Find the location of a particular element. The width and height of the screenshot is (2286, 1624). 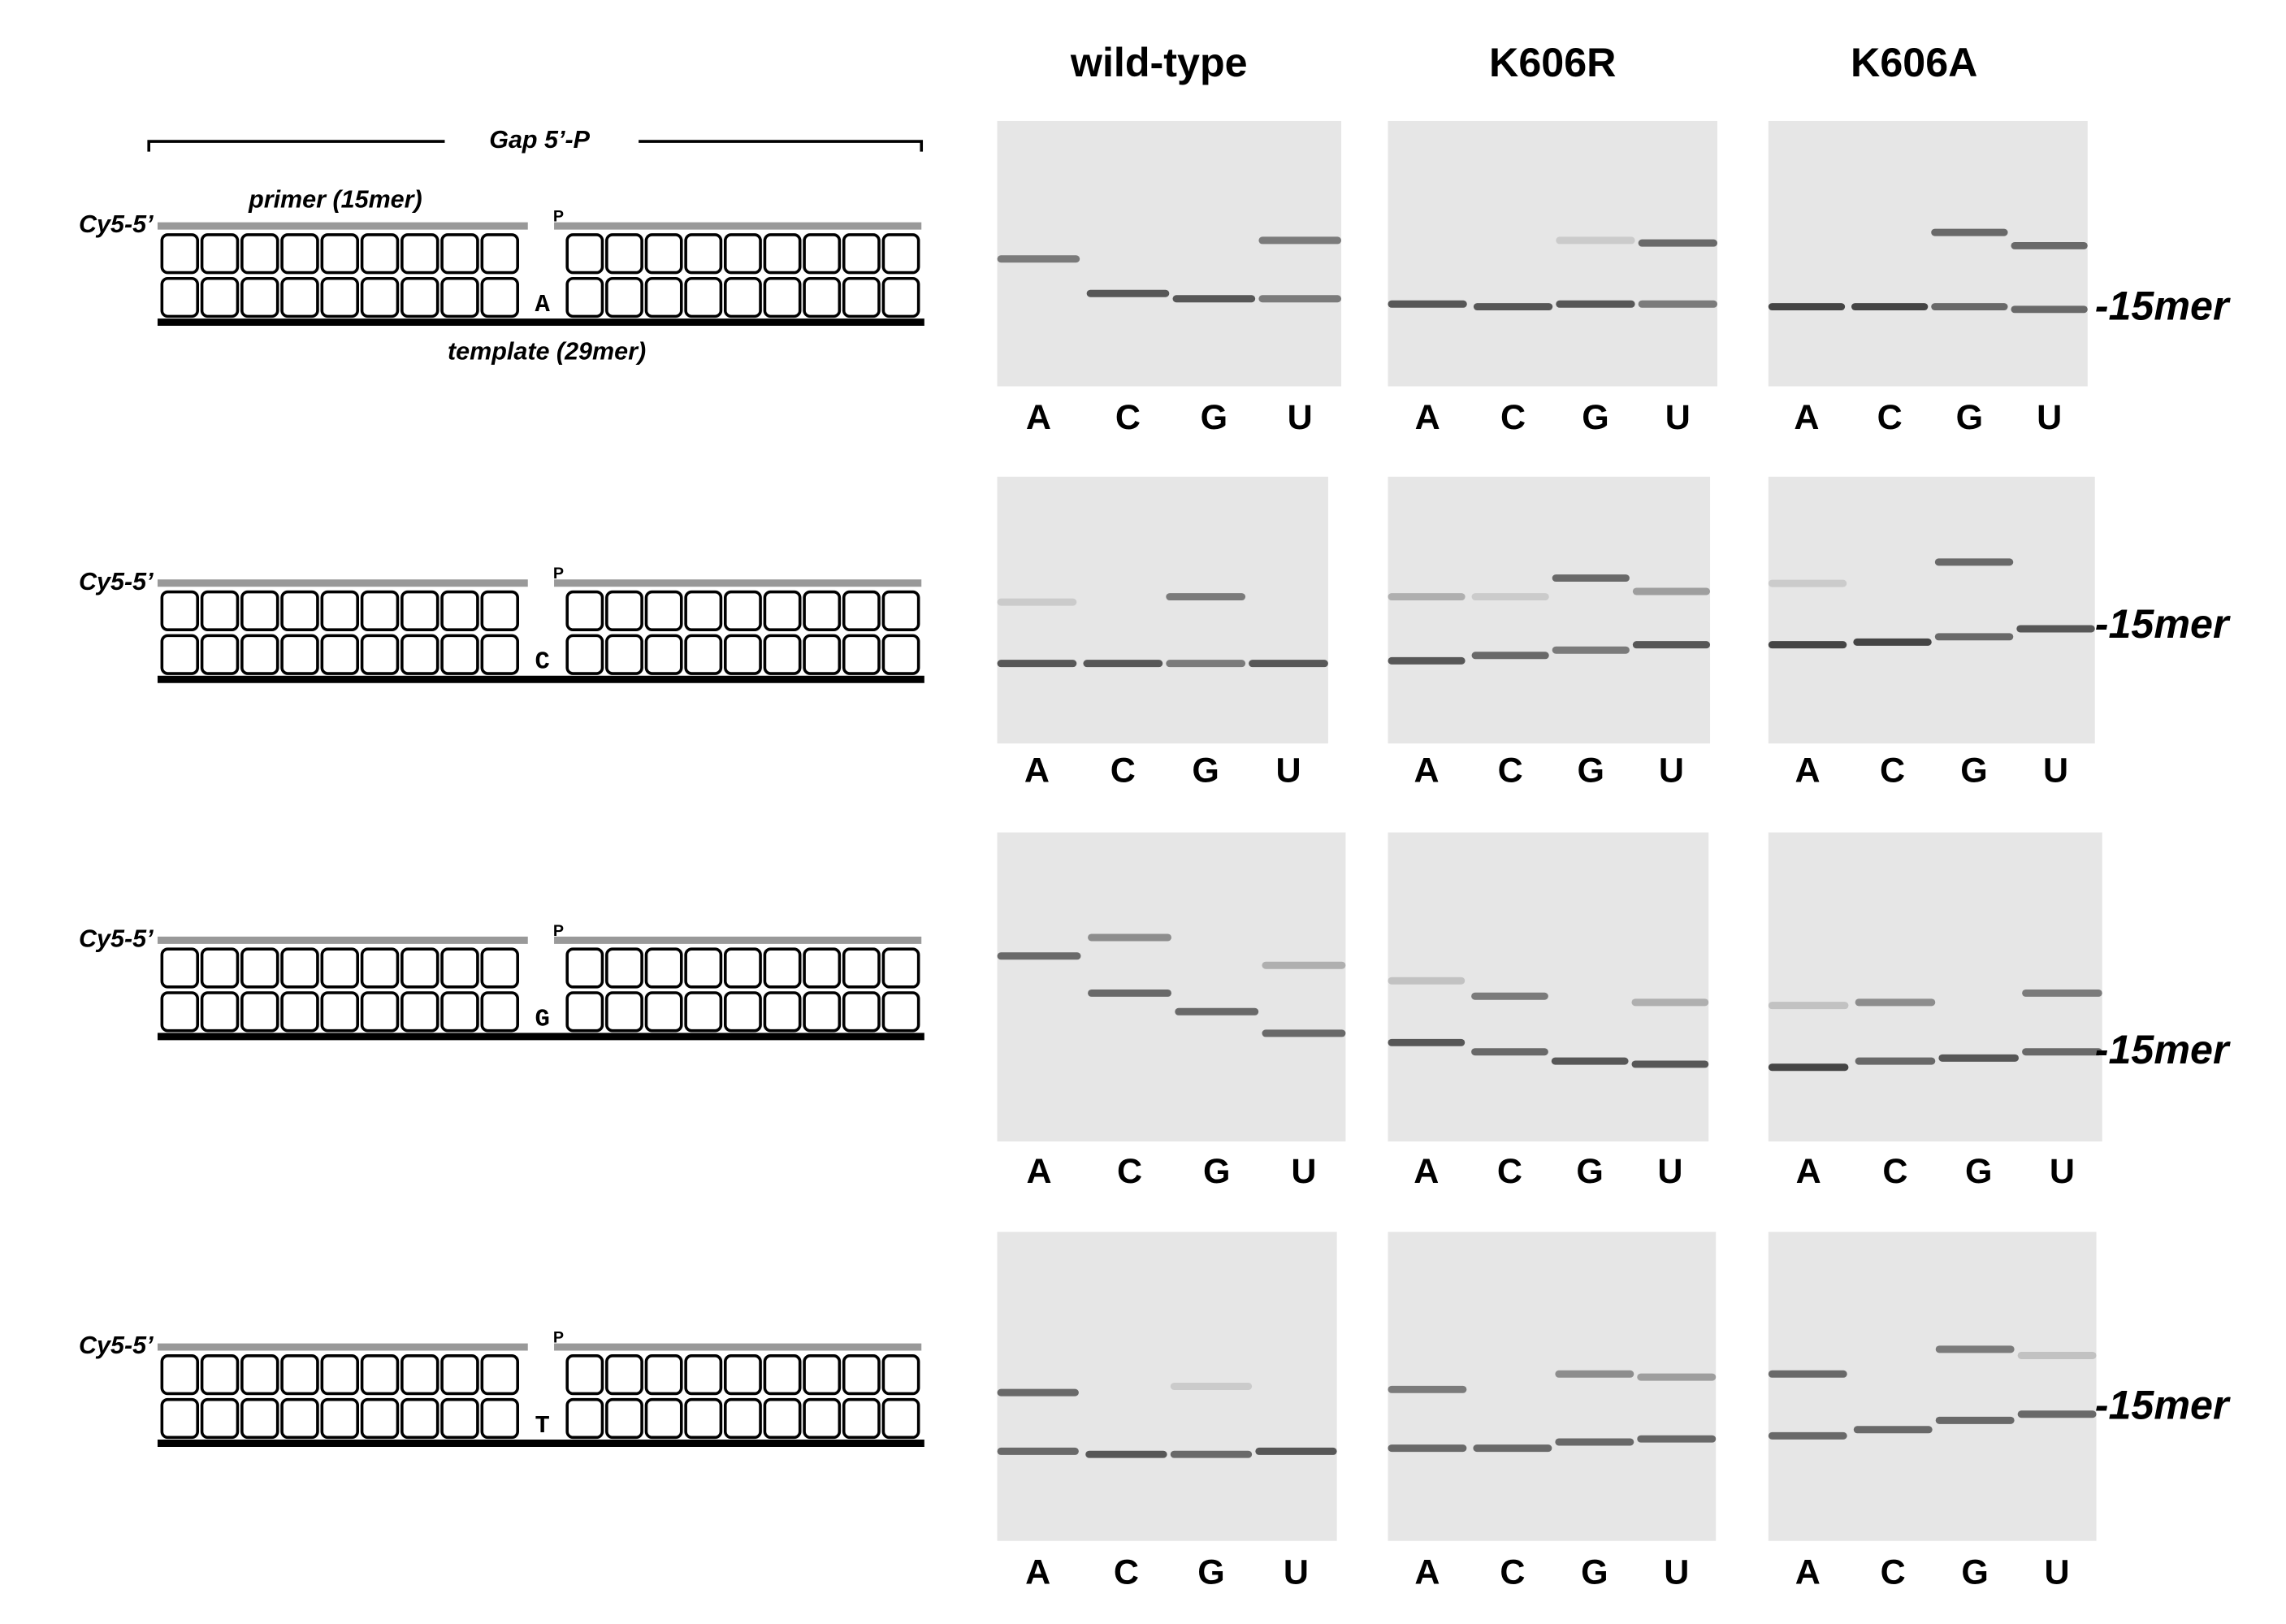

template-base: T is located at coordinates (543, 1426).